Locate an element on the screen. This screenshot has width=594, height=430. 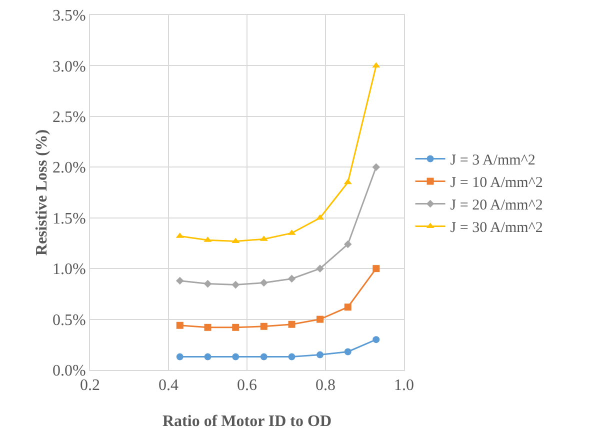
y-tick-label: 1.5% is located at coordinates (69, 219).